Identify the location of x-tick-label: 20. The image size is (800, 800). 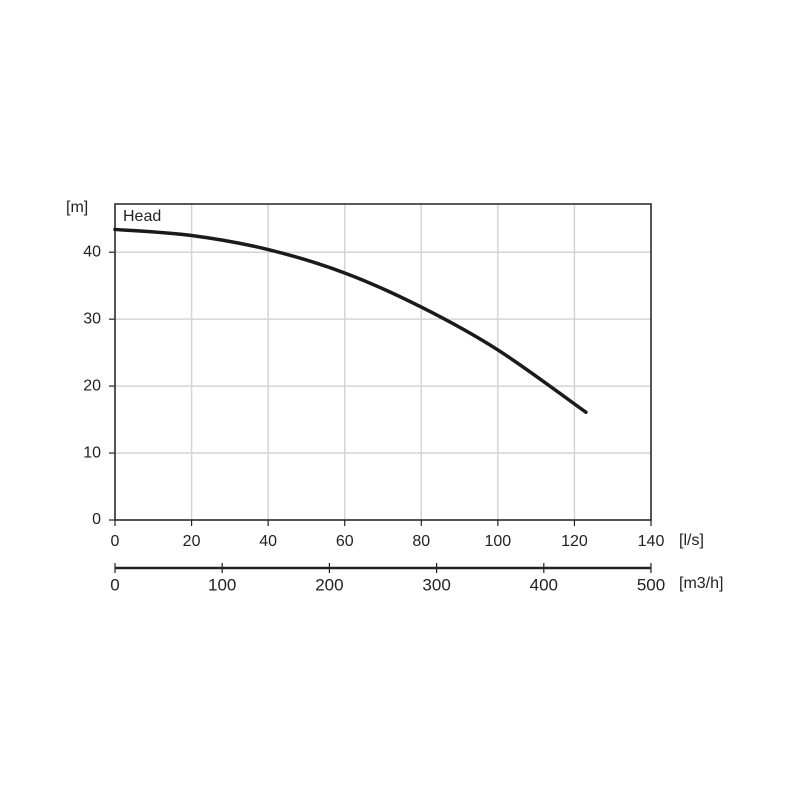
(192, 541).